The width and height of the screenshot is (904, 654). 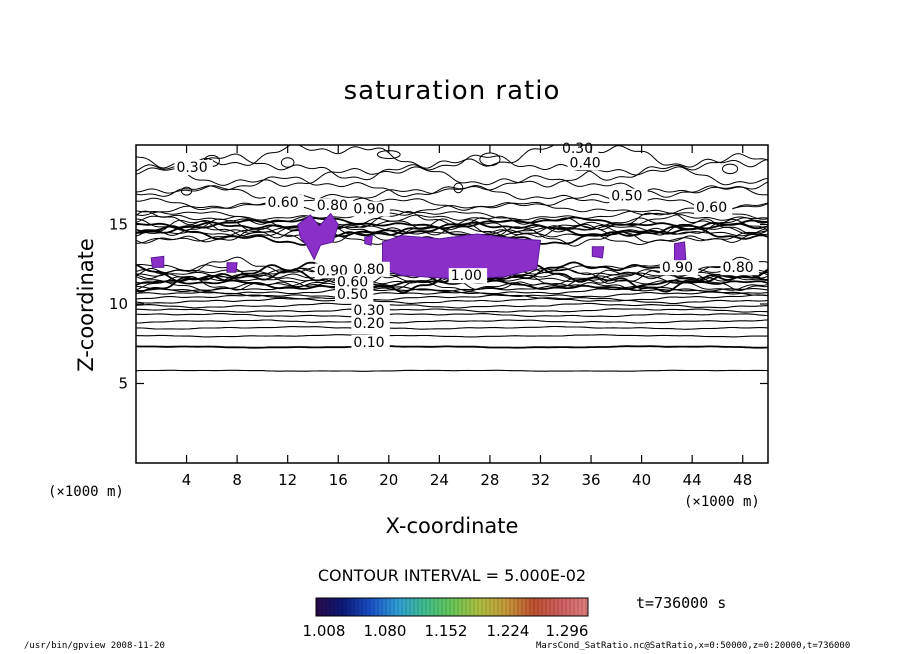 I want to click on y-axis-label: Z-coordinate, so click(x=86, y=305).